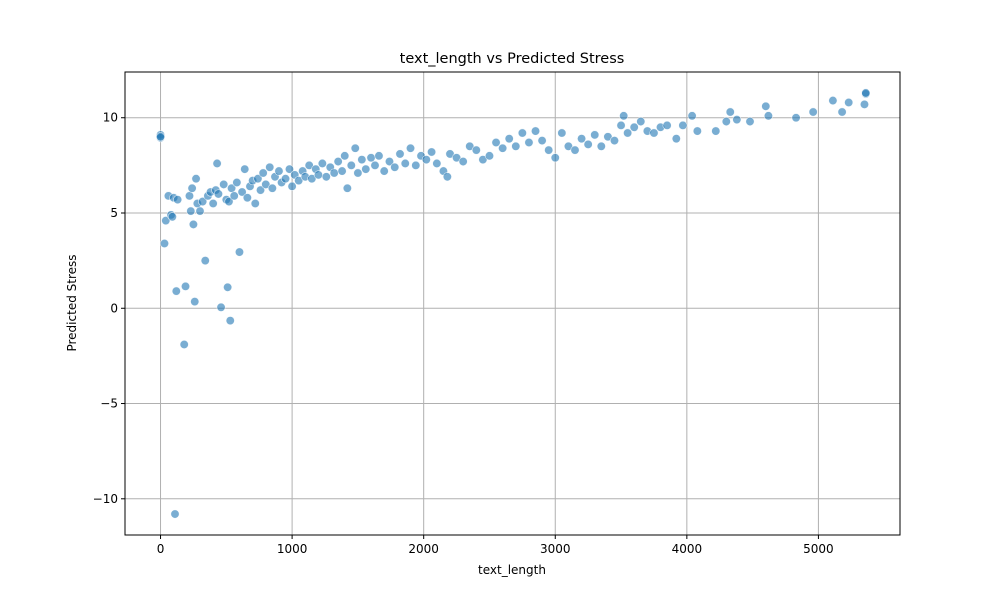  I want to click on y-tick-label: 0, so click(114, 308).